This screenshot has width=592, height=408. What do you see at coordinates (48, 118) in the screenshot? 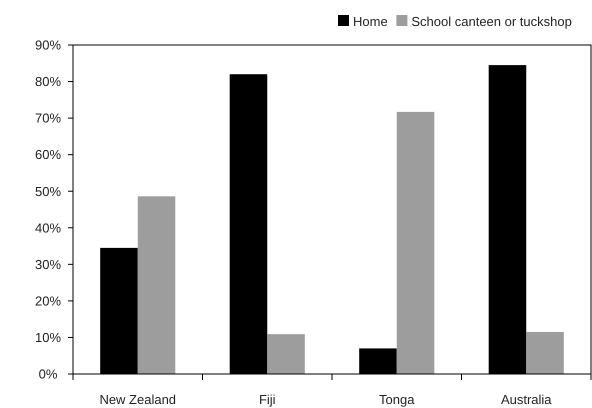
I see `y-tick-label: 70%` at bounding box center [48, 118].